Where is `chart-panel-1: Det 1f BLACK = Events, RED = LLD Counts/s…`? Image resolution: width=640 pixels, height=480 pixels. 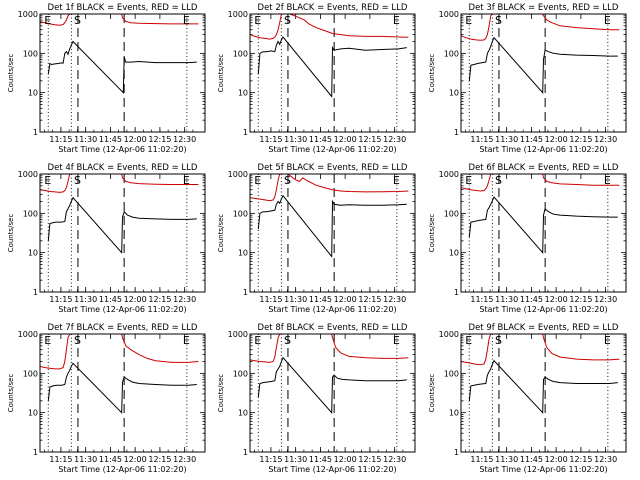 chart-panel-1: Det 1f BLACK = Events, RED = LLD Counts/s… is located at coordinates (106, 78).